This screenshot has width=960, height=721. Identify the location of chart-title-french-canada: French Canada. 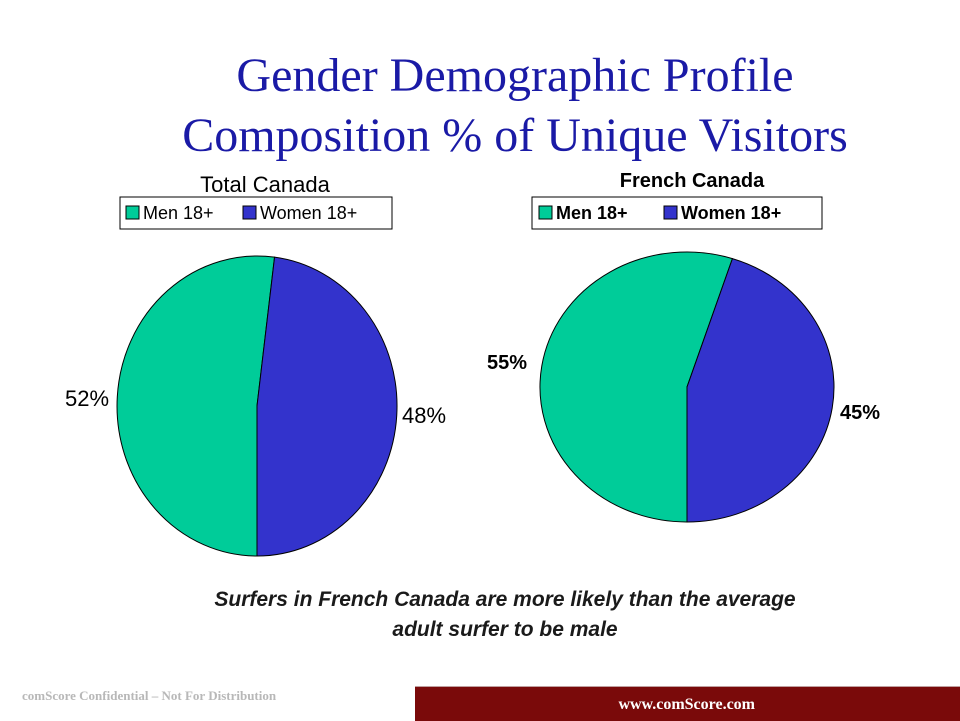
(692, 181).